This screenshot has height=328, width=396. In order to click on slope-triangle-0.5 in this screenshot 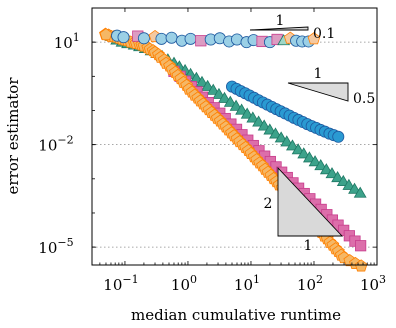, I will do `click(318, 92)`.